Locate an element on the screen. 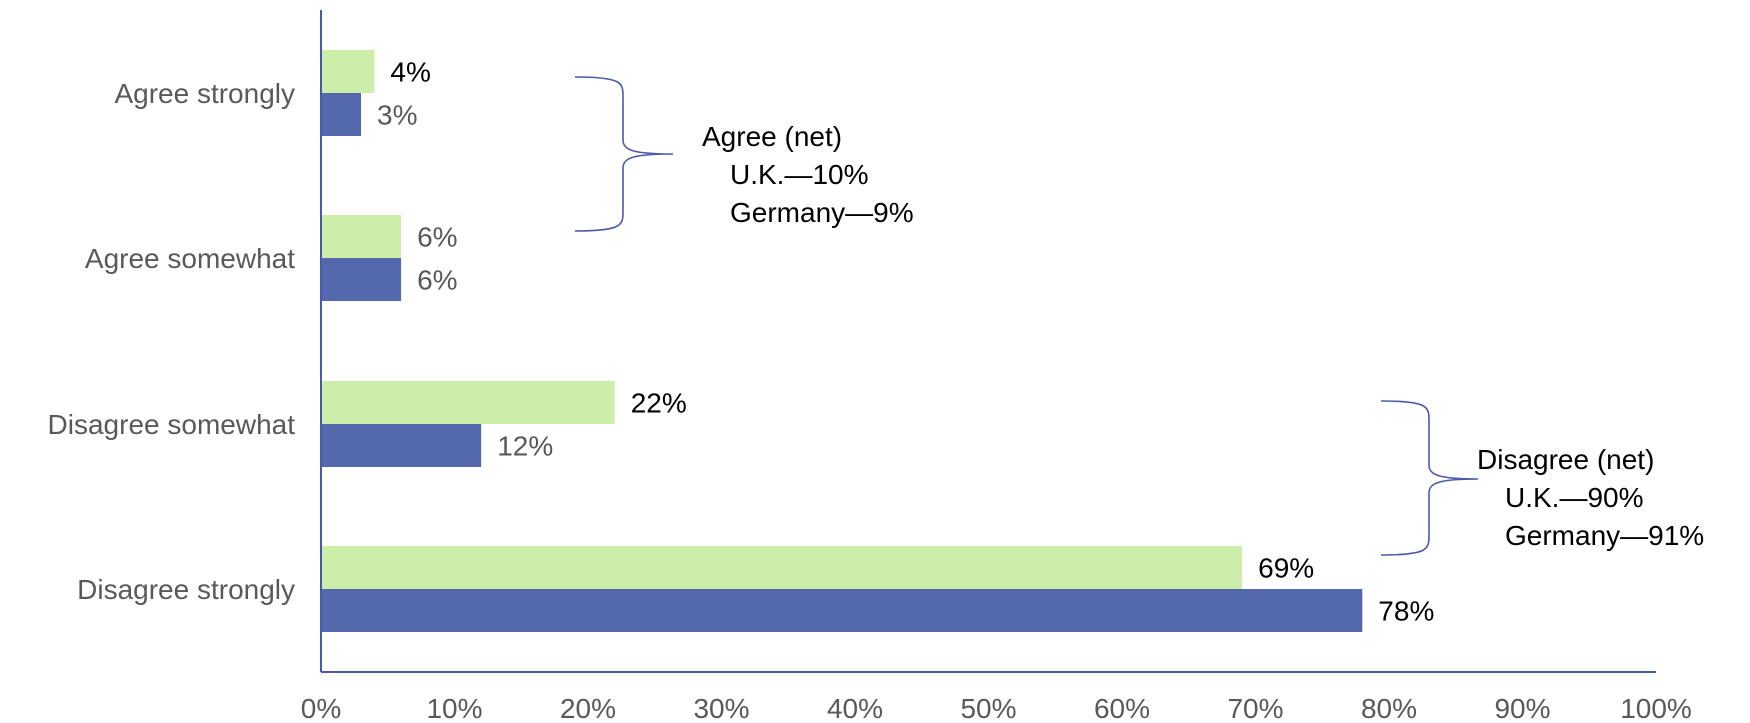 Image resolution: width=1750 pixels, height=723 pixels. disagree-net-line-3: Germany—91% is located at coordinates (1604, 535).